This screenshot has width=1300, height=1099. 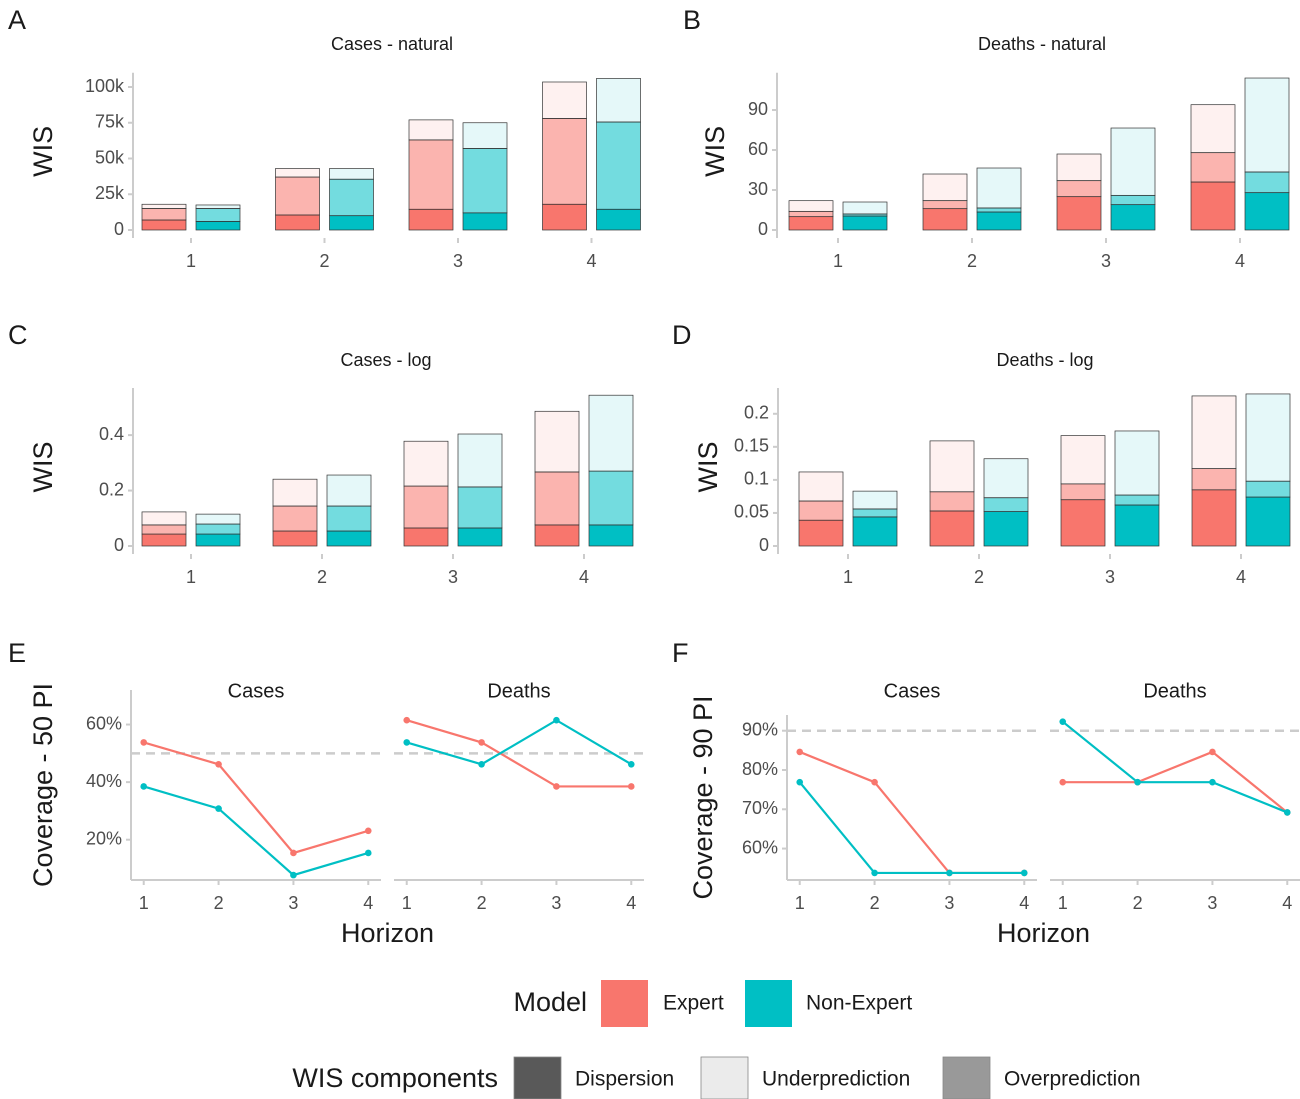 What do you see at coordinates (768, 1003) in the screenshot?
I see `legend-swatch` at bounding box center [768, 1003].